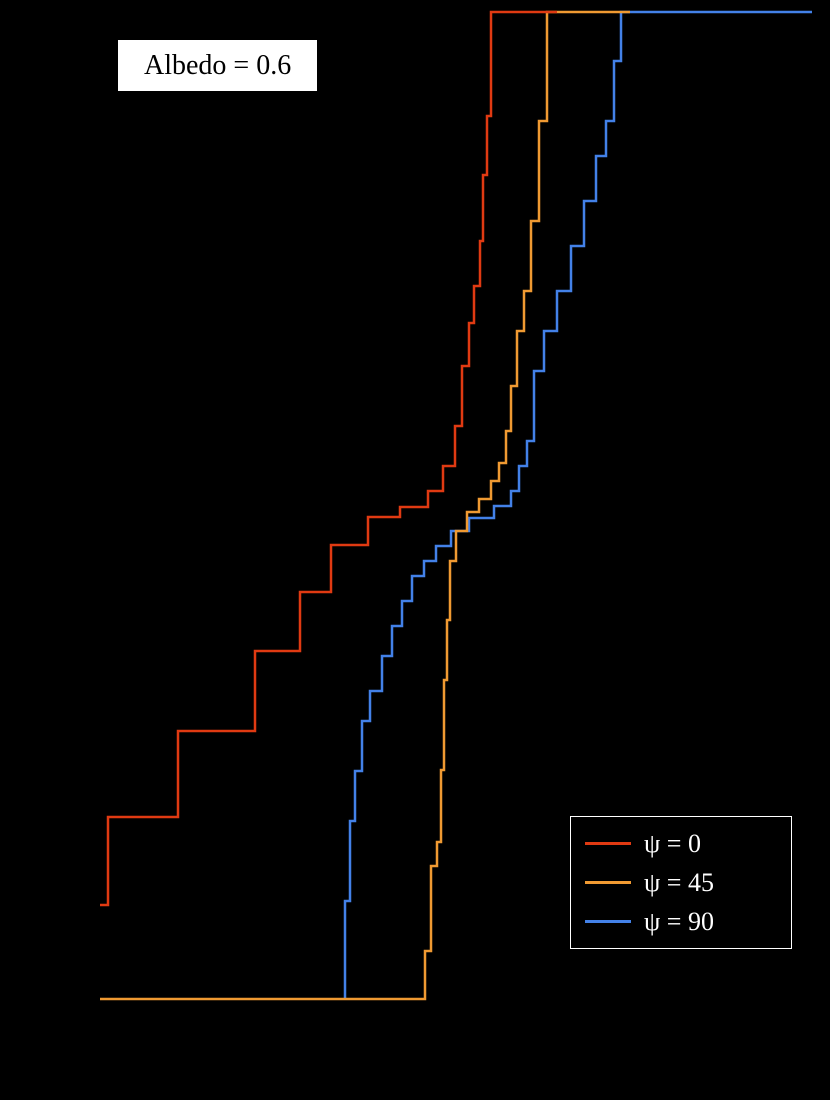 The image size is (830, 1100). I want to click on legend: ψ = 0 ψ = 45 ψ = 90, so click(681, 882).